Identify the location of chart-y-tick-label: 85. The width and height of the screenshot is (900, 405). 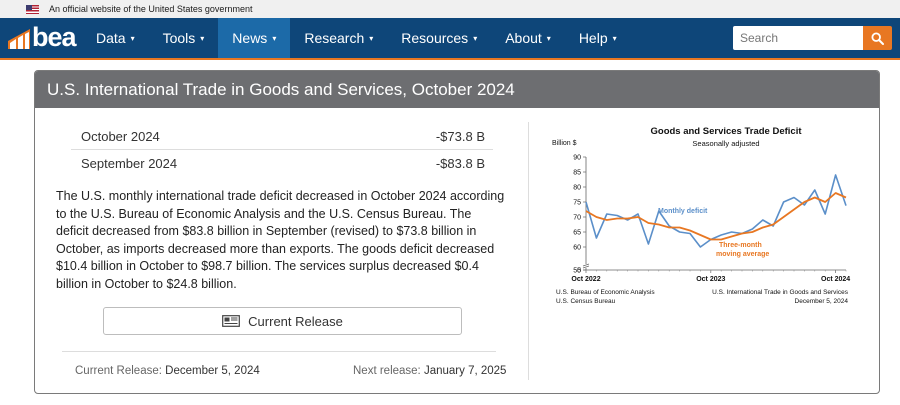
(577, 173).